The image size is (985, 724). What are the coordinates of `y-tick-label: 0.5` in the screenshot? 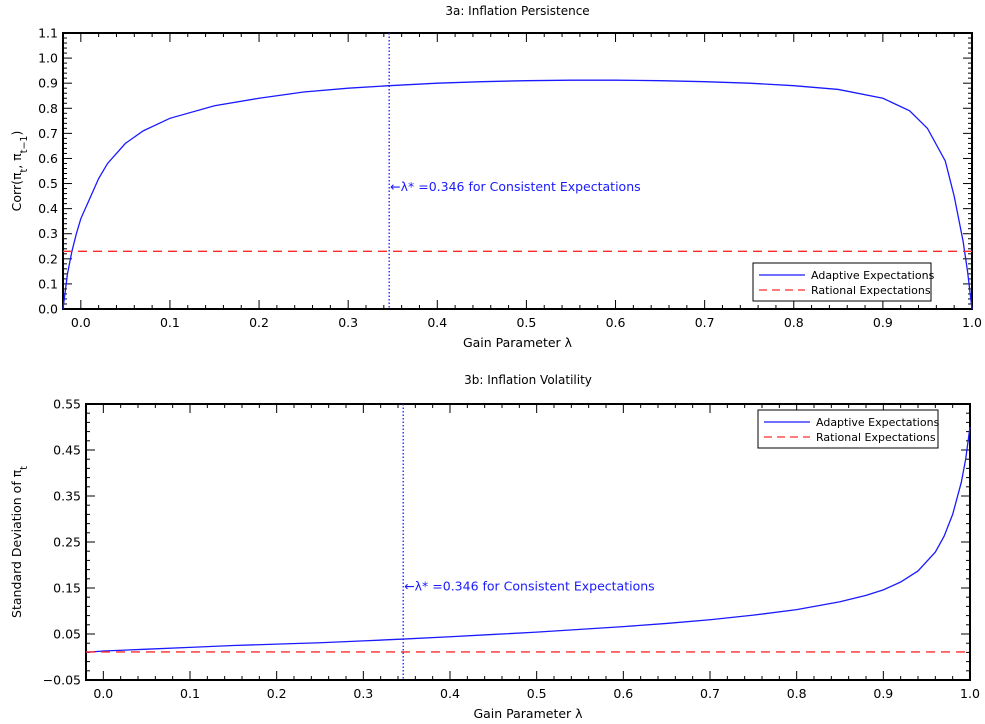 It's located at (48, 183).